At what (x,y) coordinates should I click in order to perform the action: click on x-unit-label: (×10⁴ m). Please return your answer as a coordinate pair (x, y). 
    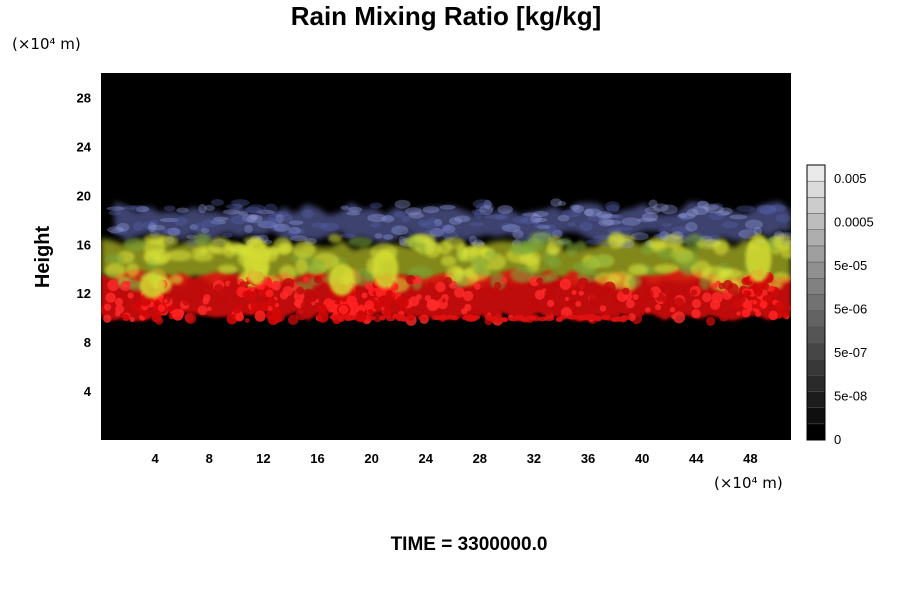
    Looking at the image, I should click on (748, 483).